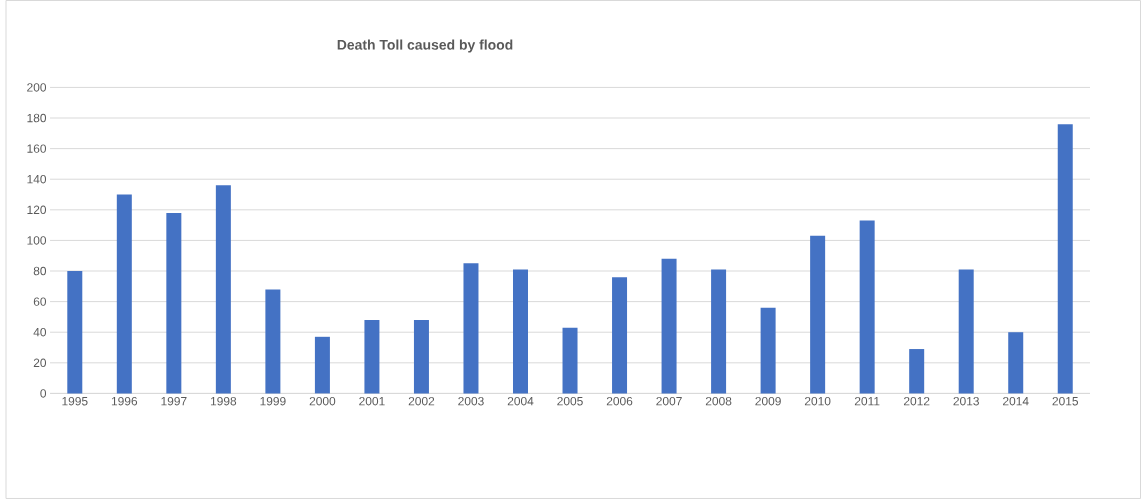 The image size is (1141, 499). Describe the element at coordinates (421, 401) in the screenshot. I see `x-tick-label: 2002` at that location.